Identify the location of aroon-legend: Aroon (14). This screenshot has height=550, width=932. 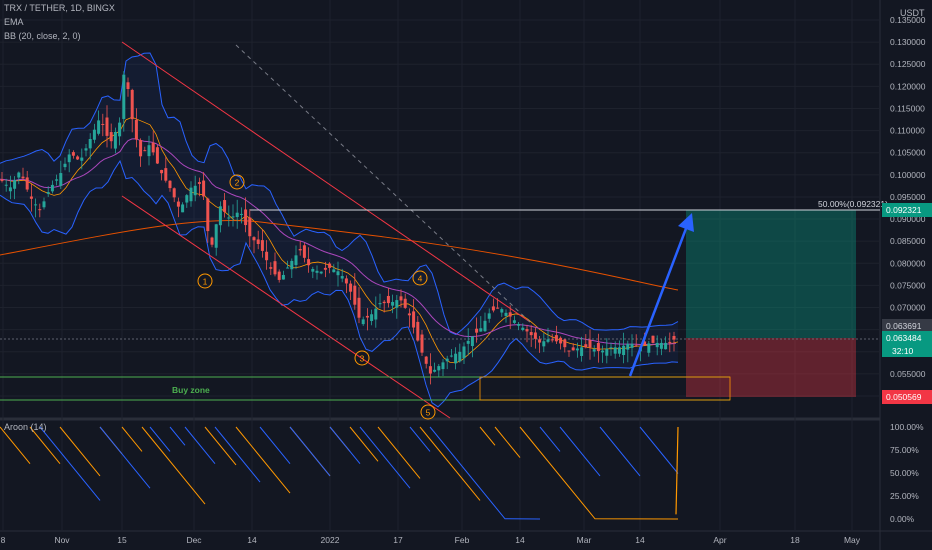
(25, 427).